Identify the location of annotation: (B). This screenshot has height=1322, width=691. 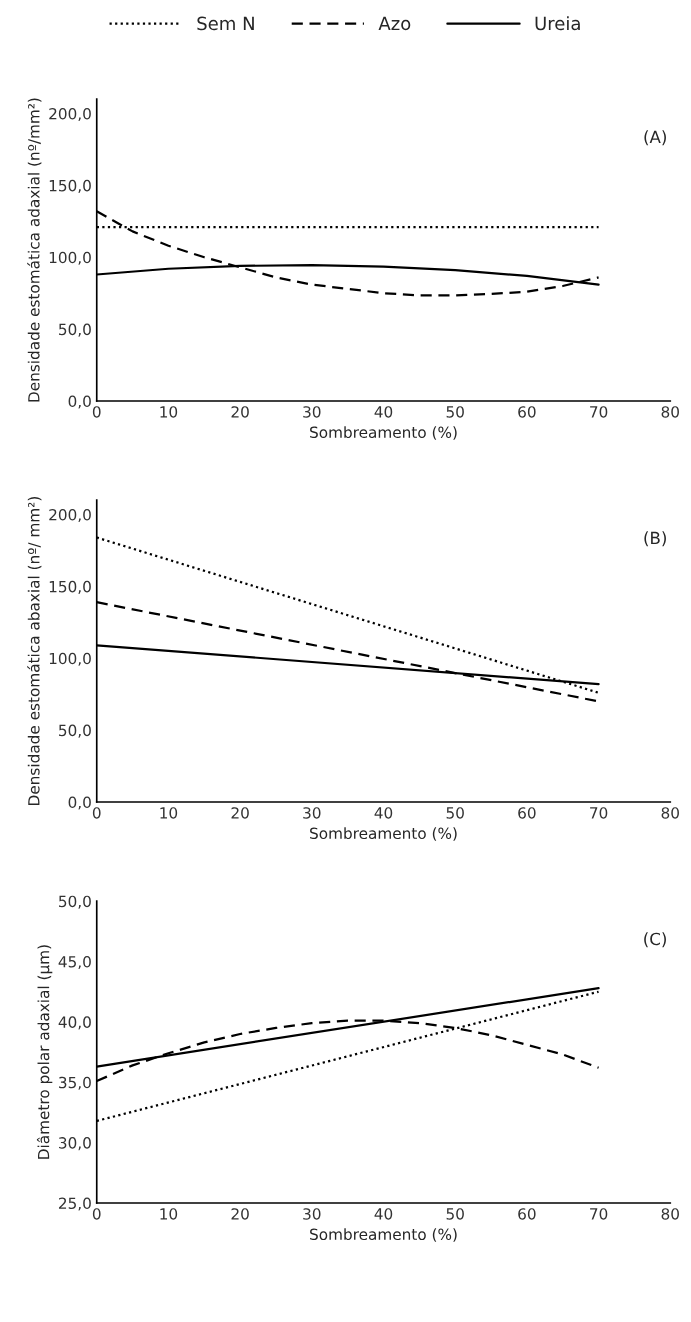
(655, 539).